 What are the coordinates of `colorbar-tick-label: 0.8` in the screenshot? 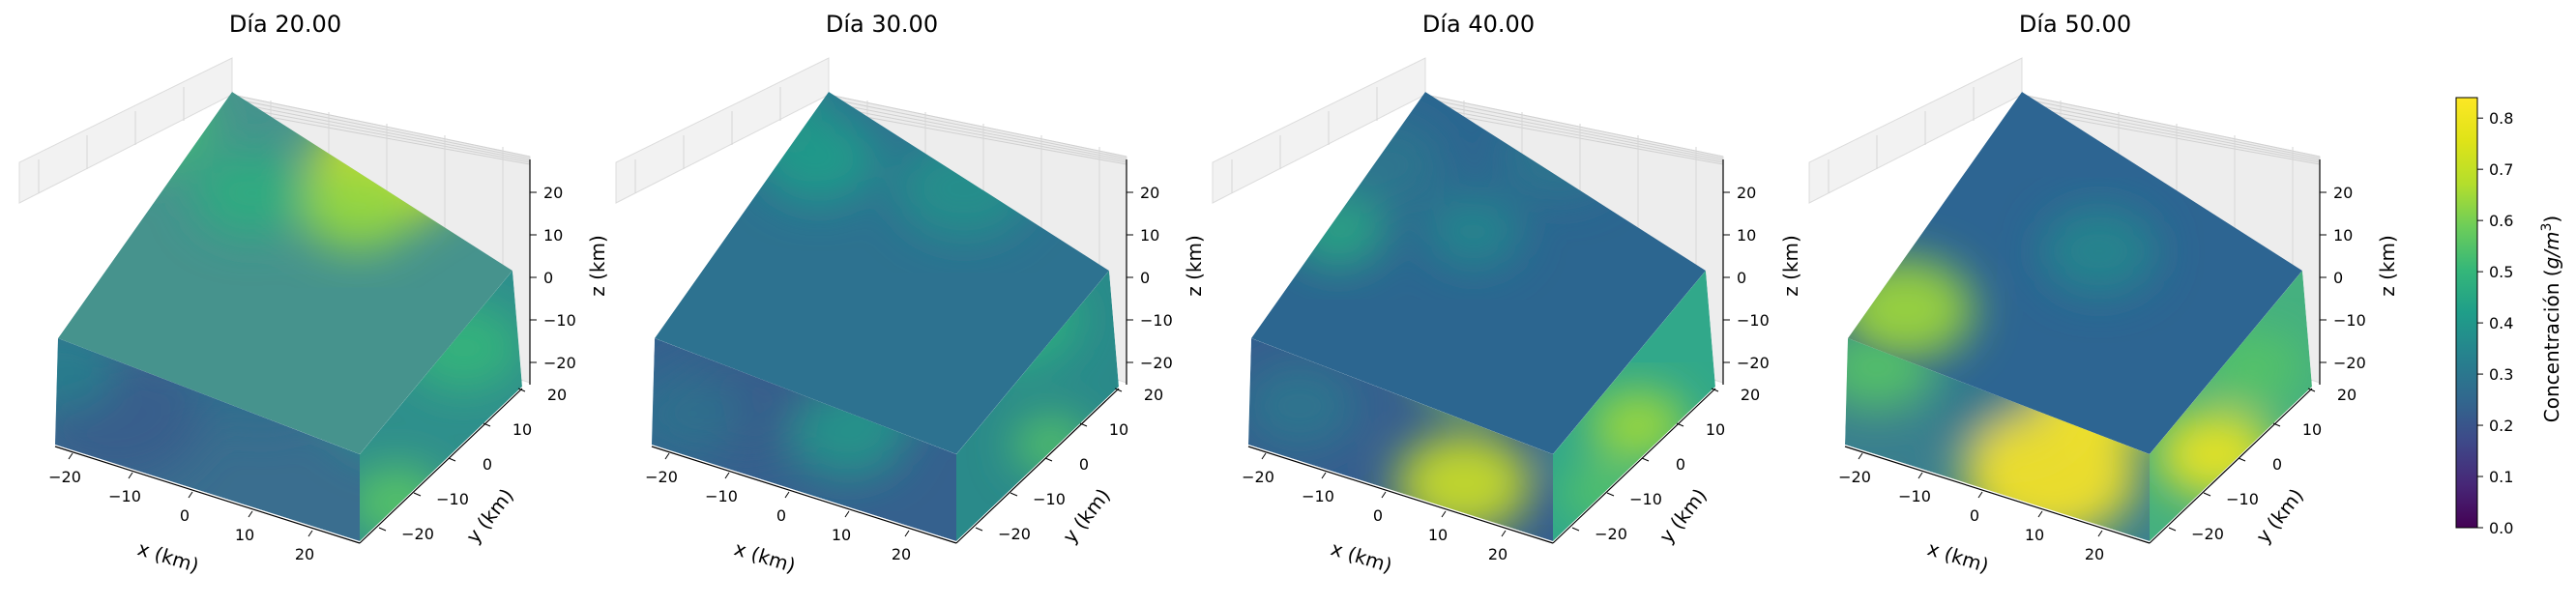 It's located at (2501, 118).